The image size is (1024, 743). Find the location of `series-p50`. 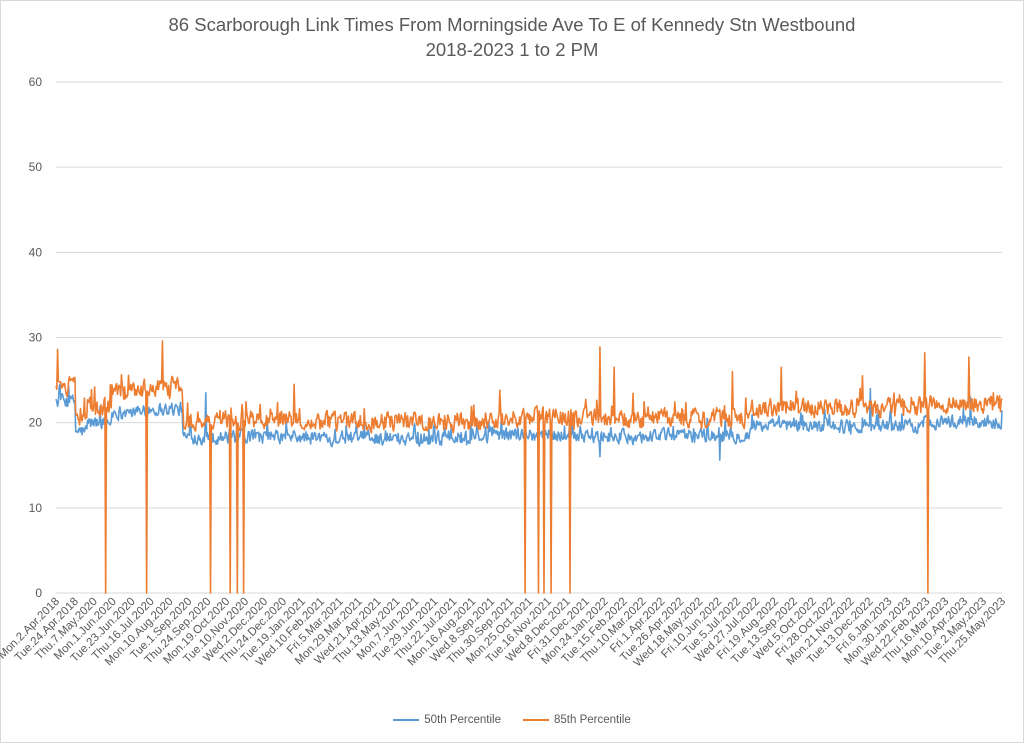

series-p50 is located at coordinates (529, 422).